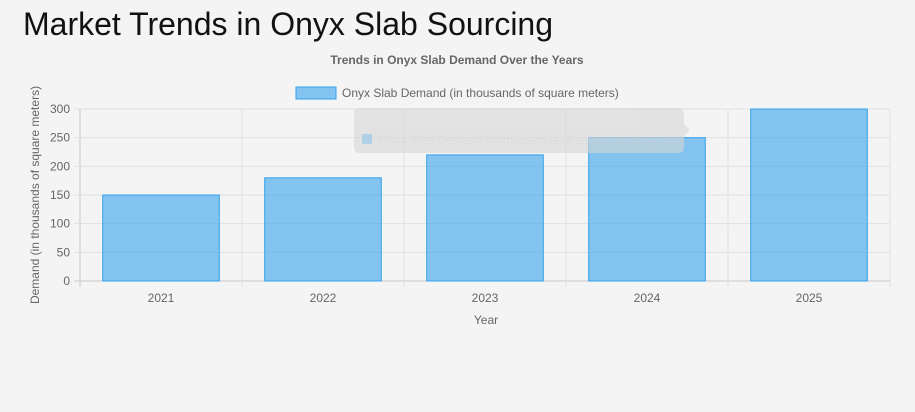  Describe the element at coordinates (367, 139) in the screenshot. I see `tooltip-swatch` at that location.